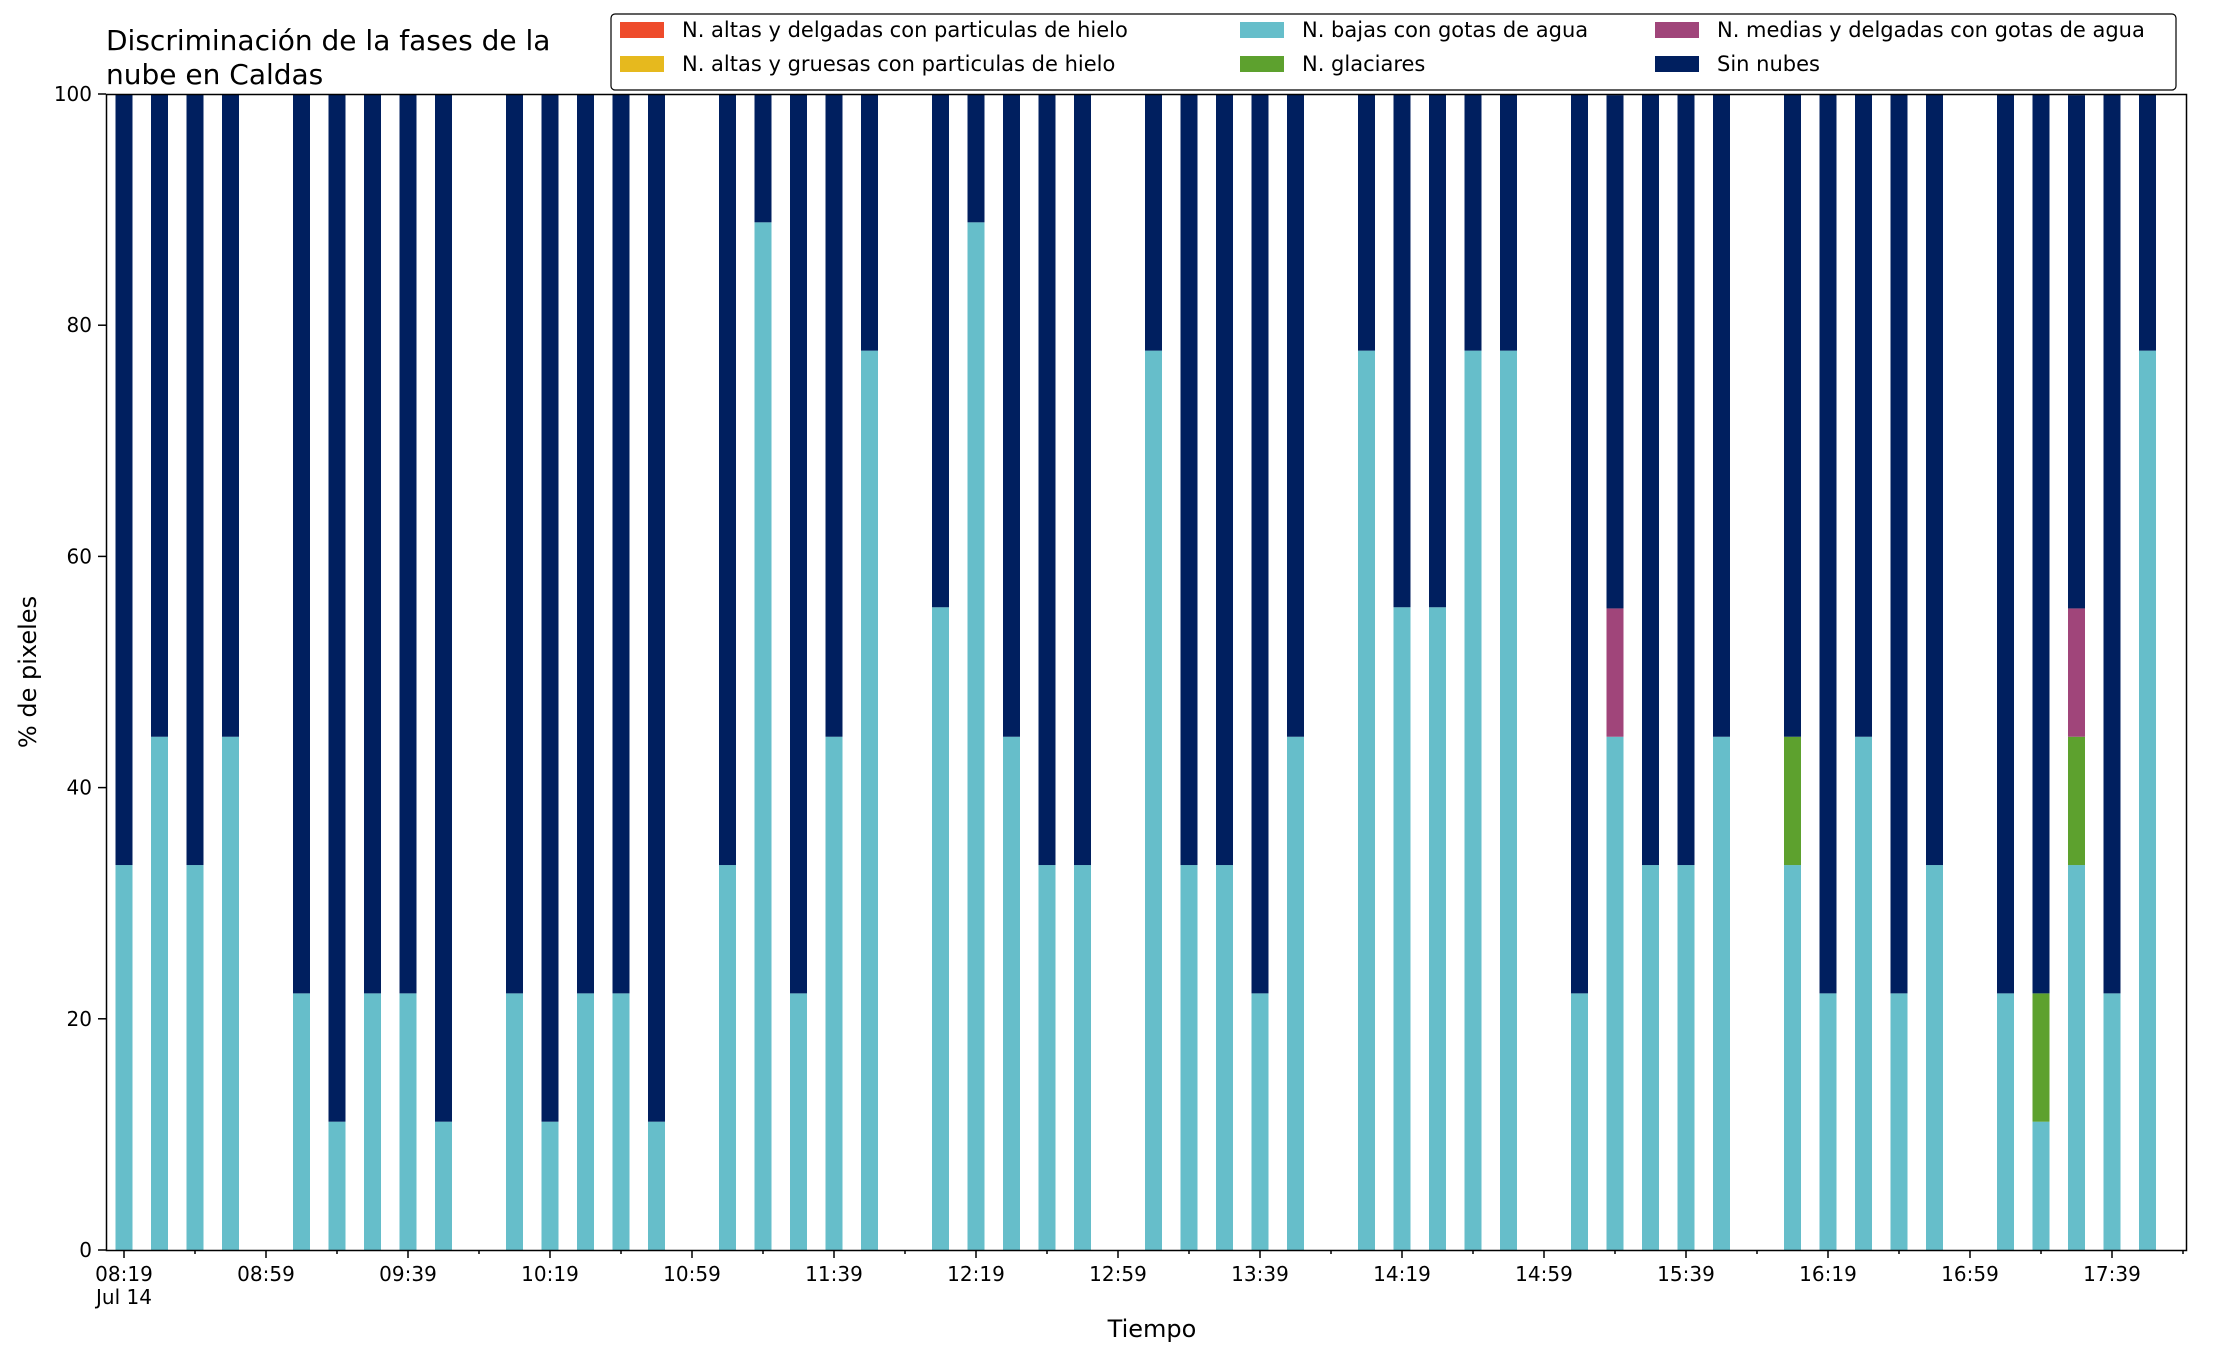 The height and width of the screenshot is (1355, 2216). I want to click on x-tick-label-1539: 15:39, so click(1686, 1274).